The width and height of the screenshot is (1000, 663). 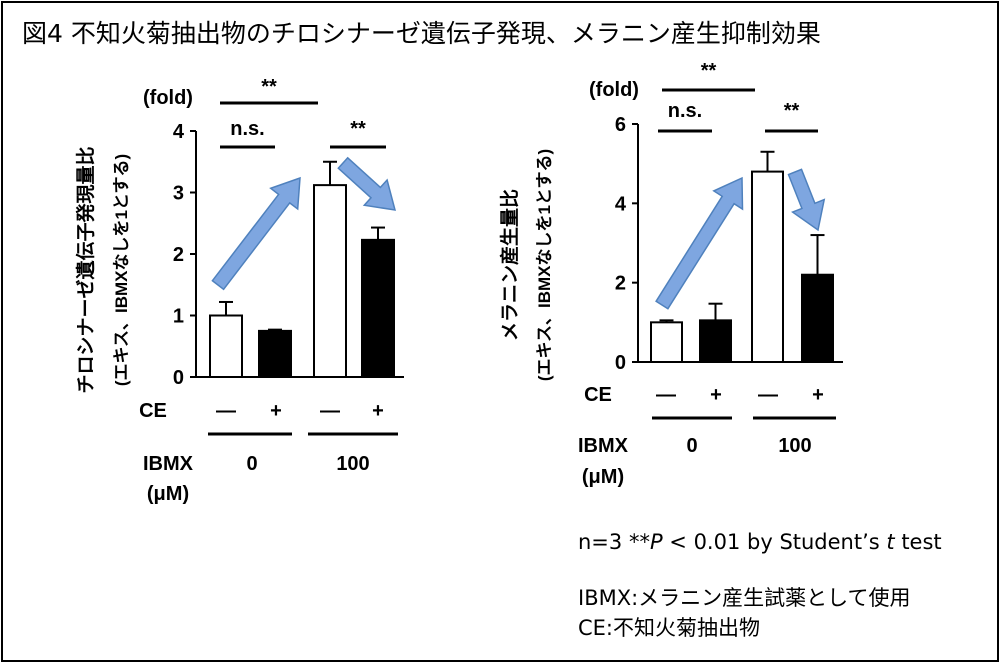 I want to click on chart2-ibmx-group-label: 0, so click(x=691, y=446).